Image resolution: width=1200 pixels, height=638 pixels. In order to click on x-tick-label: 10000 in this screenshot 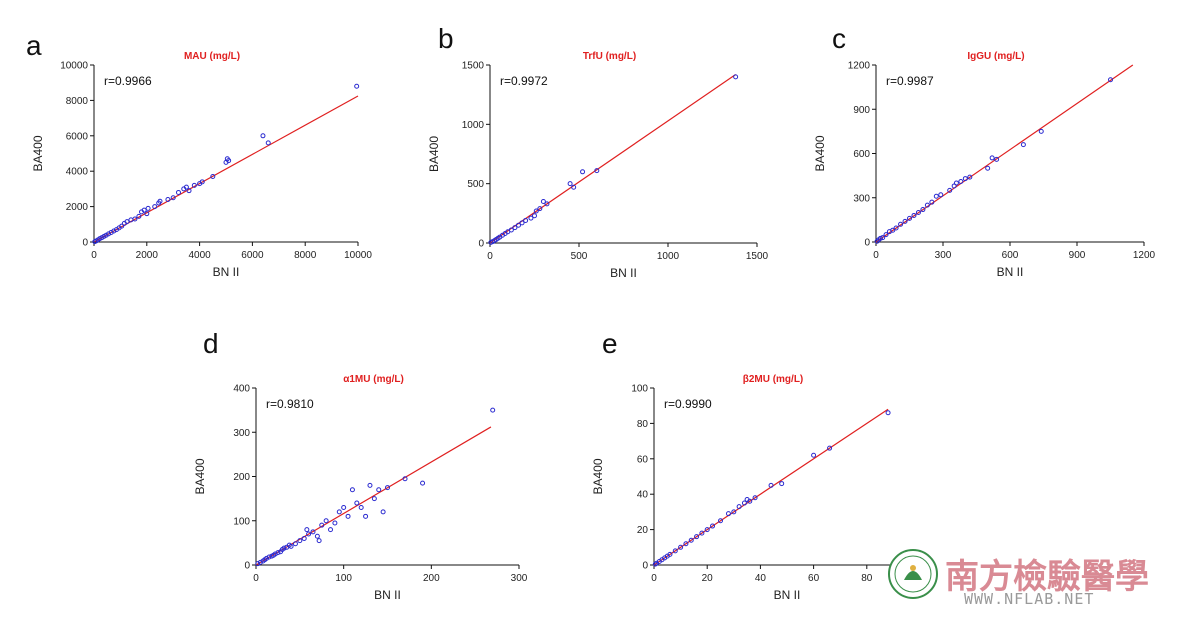, I will do `click(358, 255)`.